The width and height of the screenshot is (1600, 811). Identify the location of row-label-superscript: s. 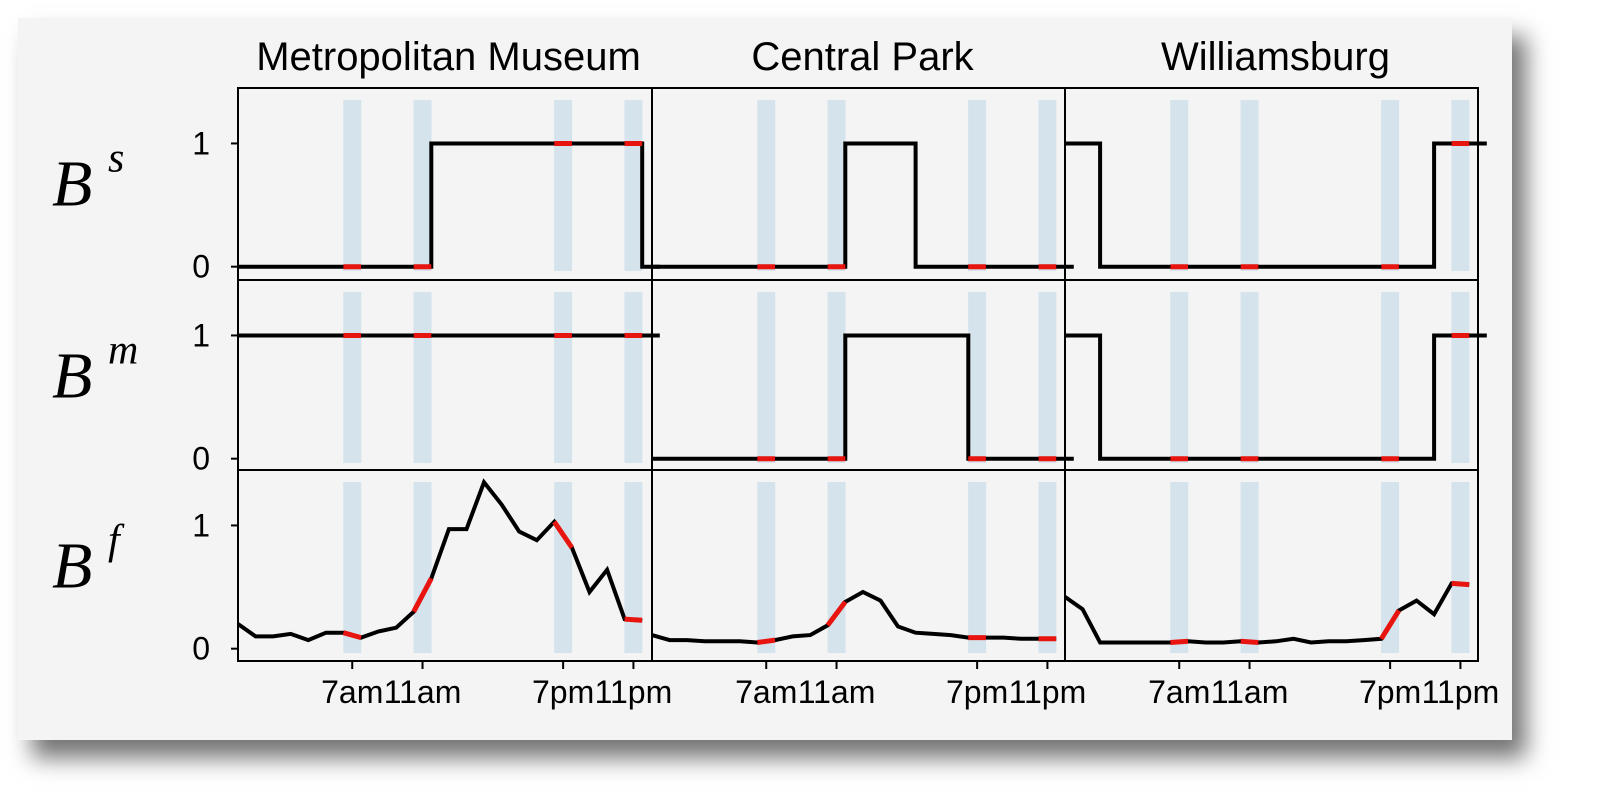
(116, 159).